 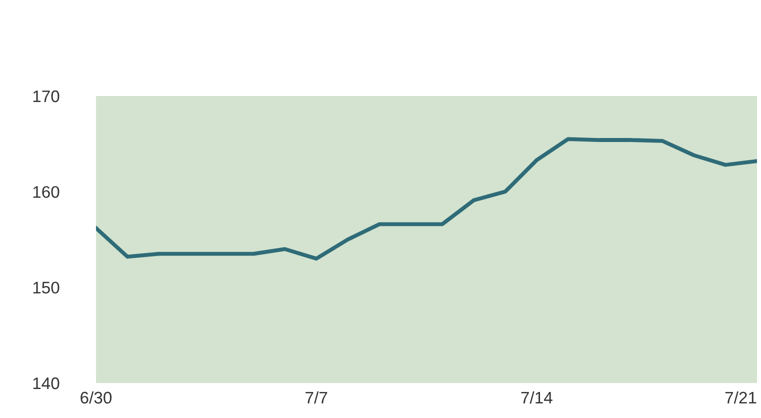 I want to click on x-tick-label: 7/7, so click(x=317, y=397).